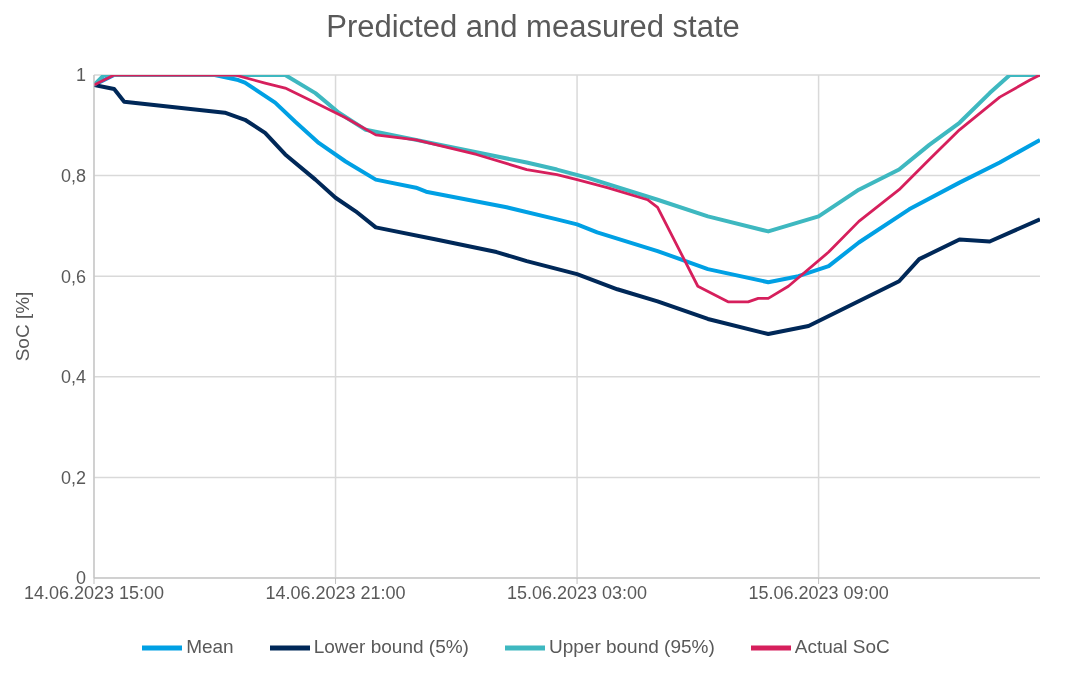 This screenshot has height=676, width=1066. Describe the element at coordinates (818, 592) in the screenshot. I see `x-tick-label: 15.06.2023 09:00` at that location.